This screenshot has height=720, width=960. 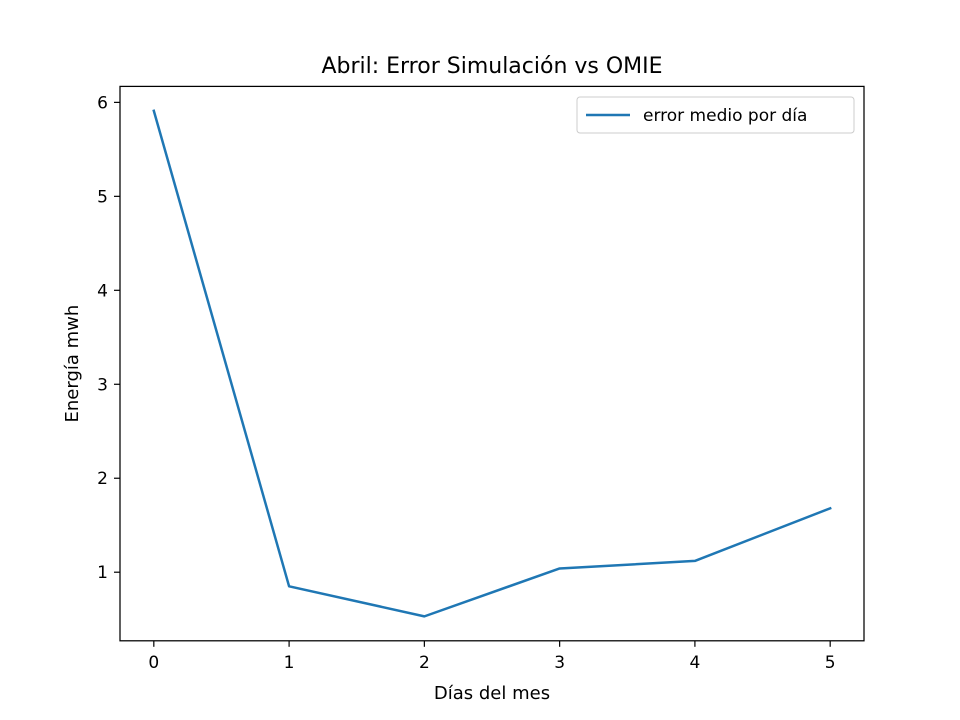 What do you see at coordinates (491, 66) in the screenshot?
I see `chart-title: Abril: Error Simulación vs OMIE` at bounding box center [491, 66].